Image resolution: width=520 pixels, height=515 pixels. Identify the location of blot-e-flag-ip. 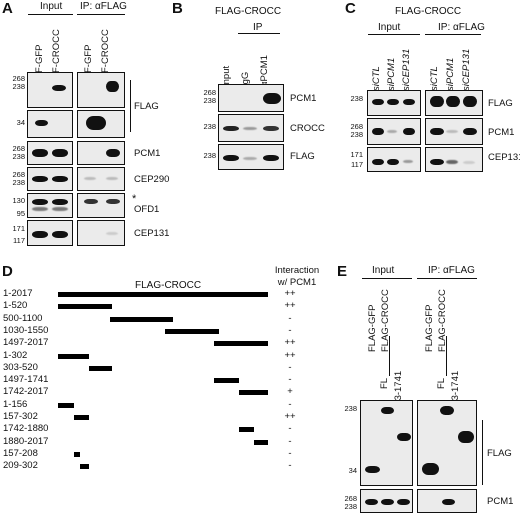
(447, 443).